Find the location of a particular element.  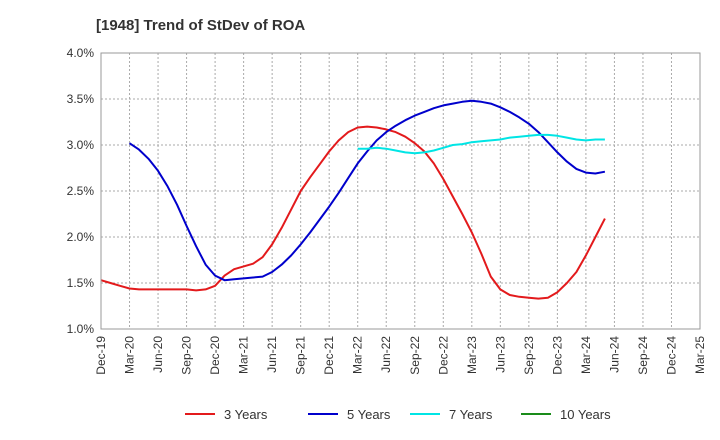

x-tick-label: Dec-24 is located at coordinates (671, 355).